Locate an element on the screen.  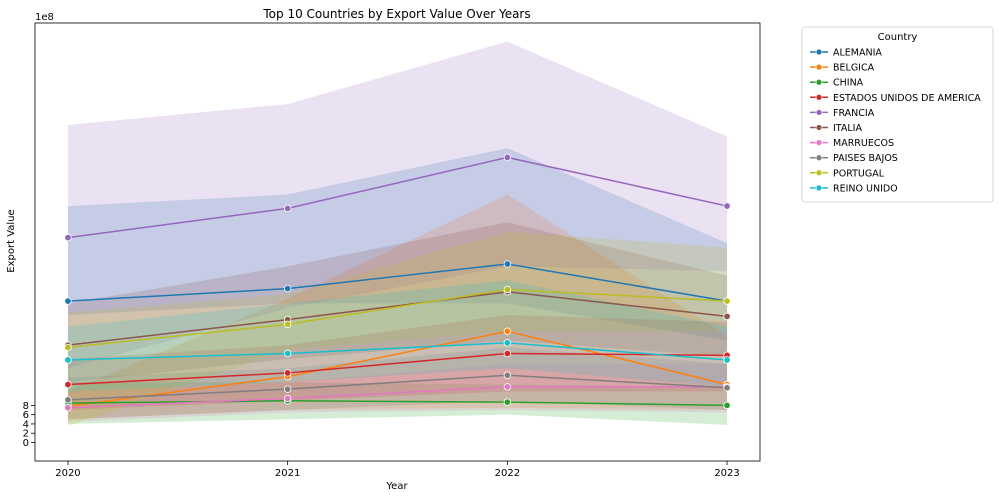
series-line-paises-bajos is located at coordinates (397, 387).